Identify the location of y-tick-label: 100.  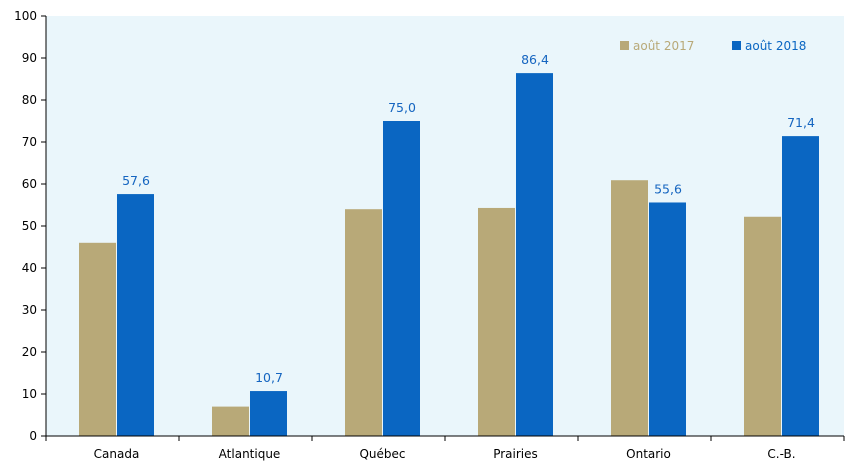
(25, 16).